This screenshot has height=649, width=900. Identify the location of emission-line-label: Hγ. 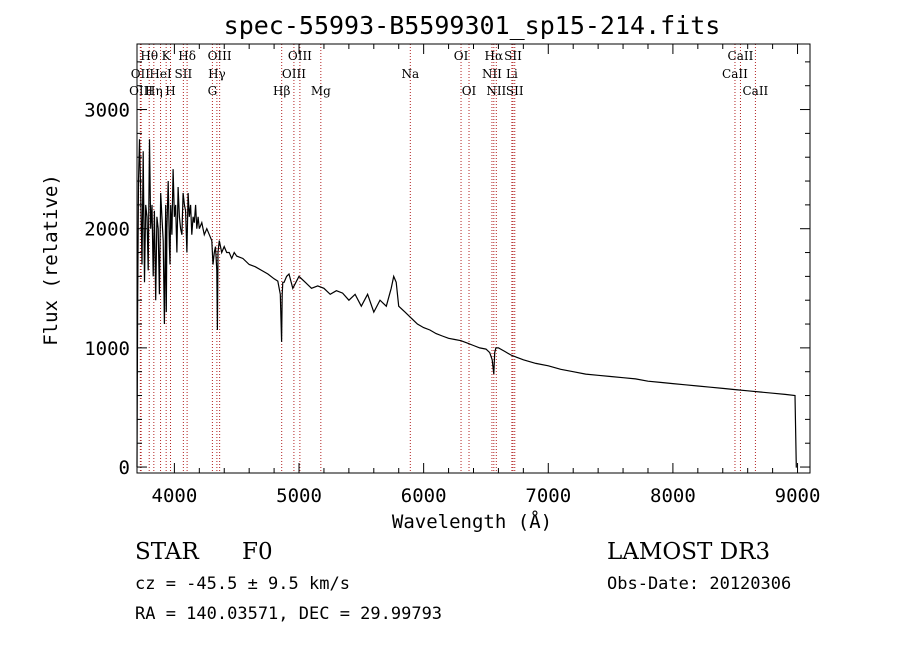
(217, 74).